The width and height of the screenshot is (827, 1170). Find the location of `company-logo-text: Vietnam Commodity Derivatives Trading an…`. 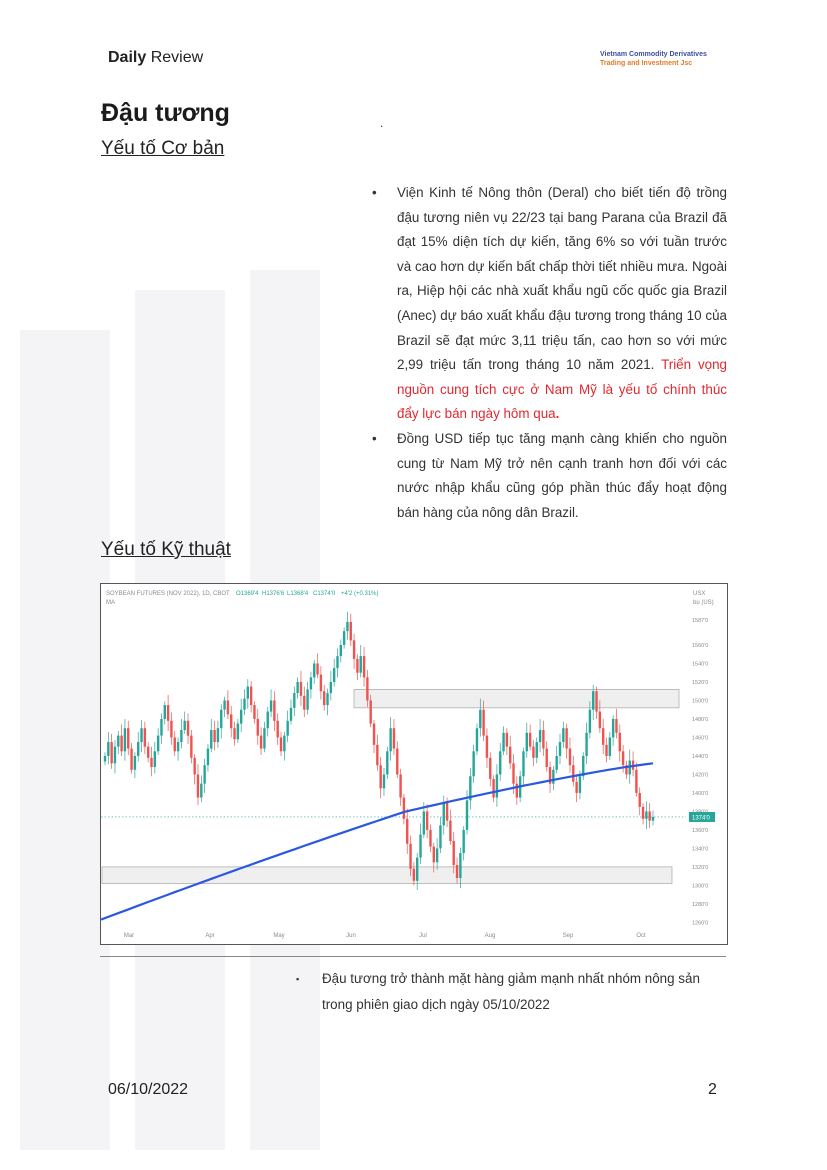

company-logo-text: Vietnam Commodity Derivatives Trading an… is located at coordinates (653, 59).